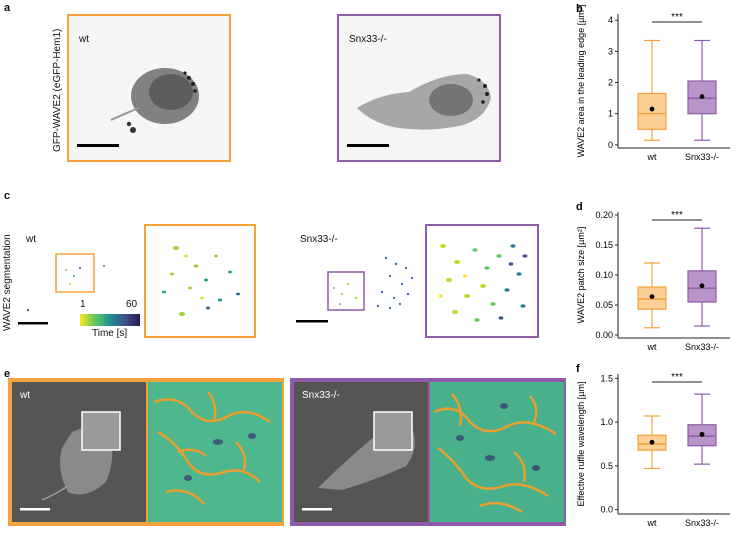 The height and width of the screenshot is (534, 738). I want to click on y-tick-label: 1.5, so click(606, 378).